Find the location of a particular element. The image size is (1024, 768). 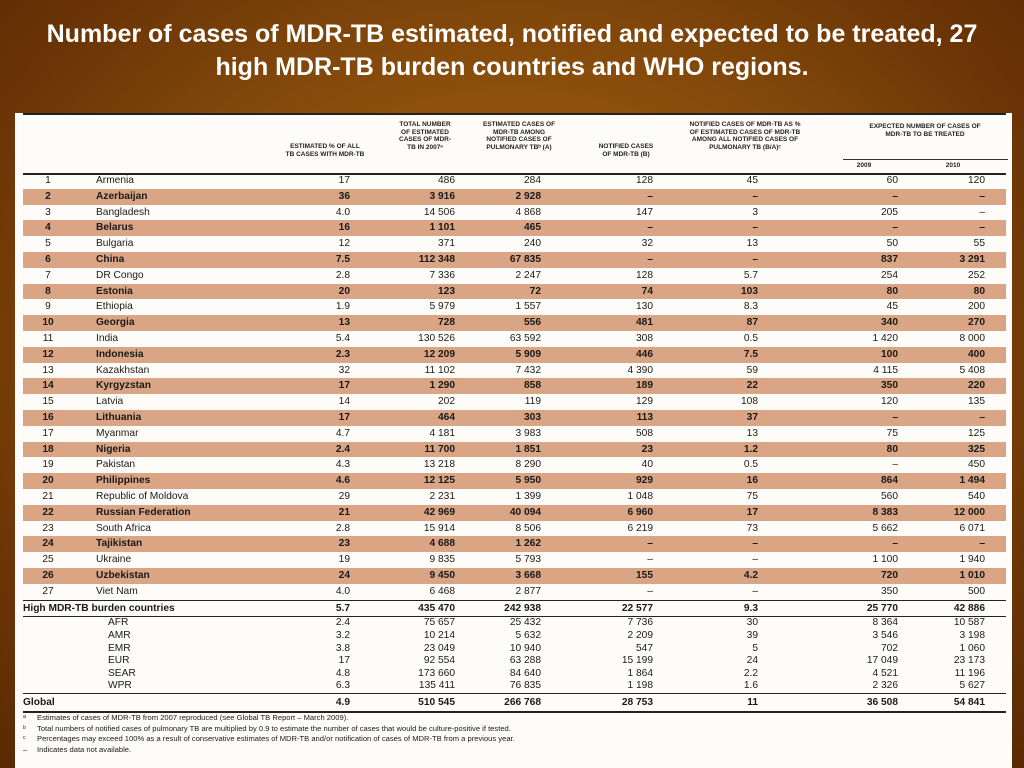

estimated-among-notified: 5 793 is located at coordinates (528, 560).